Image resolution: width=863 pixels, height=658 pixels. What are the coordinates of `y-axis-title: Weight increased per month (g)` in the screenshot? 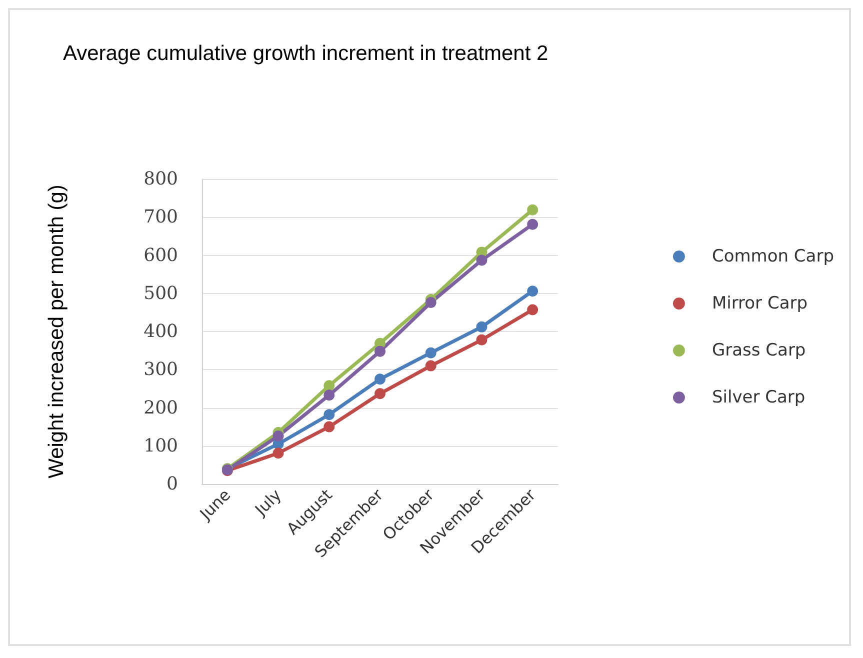 It's located at (56, 331).